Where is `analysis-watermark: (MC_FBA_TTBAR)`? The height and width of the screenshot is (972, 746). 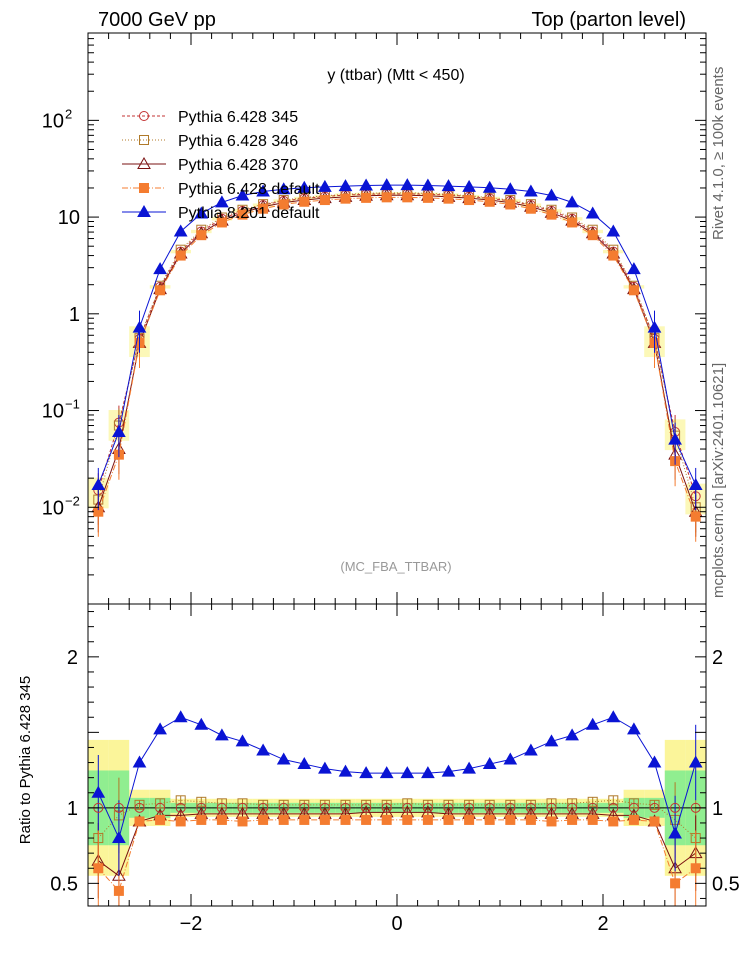 analysis-watermark: (MC_FBA_TTBAR) is located at coordinates (395, 566).